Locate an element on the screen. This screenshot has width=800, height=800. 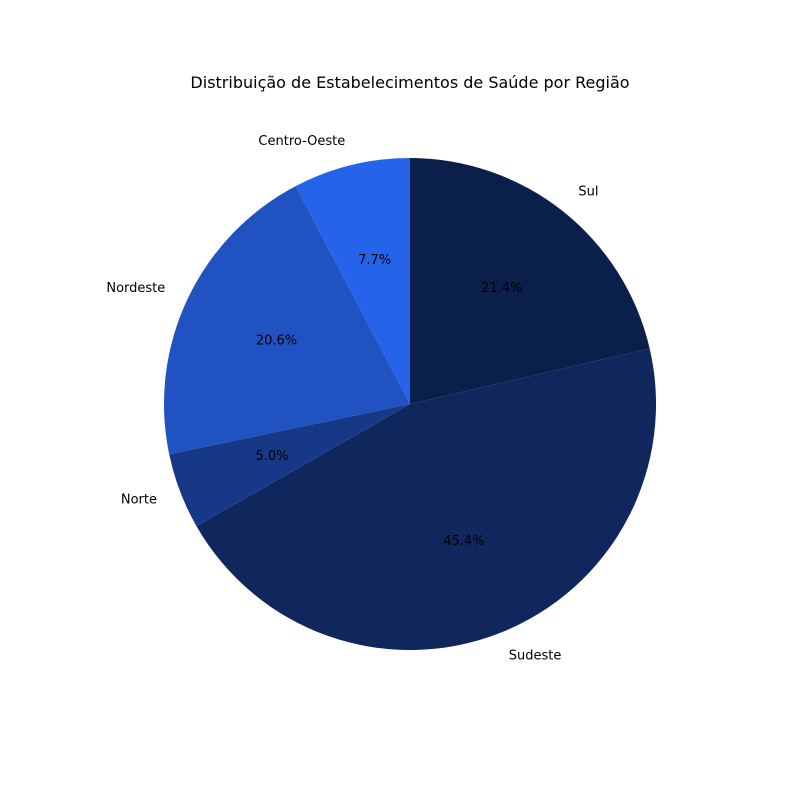
pie-slice-sul is located at coordinates (530, 281).